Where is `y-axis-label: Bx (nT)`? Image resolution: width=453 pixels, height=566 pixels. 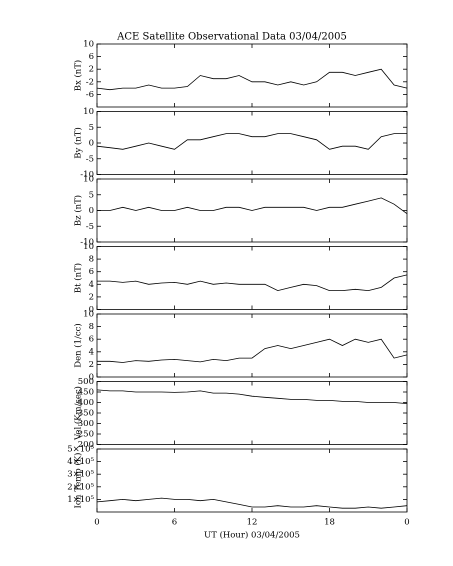 y-axis-label: Bx (nT) is located at coordinates (78, 76).